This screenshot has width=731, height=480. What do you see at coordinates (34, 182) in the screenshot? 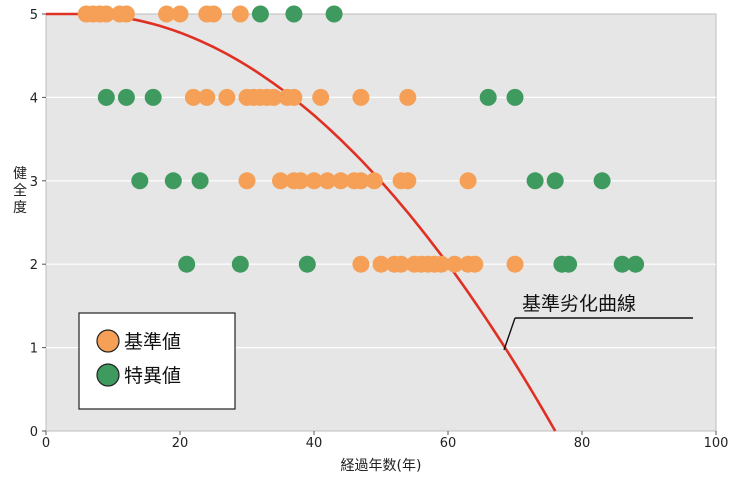
I see `y-tick-label: 3` at bounding box center [34, 182].